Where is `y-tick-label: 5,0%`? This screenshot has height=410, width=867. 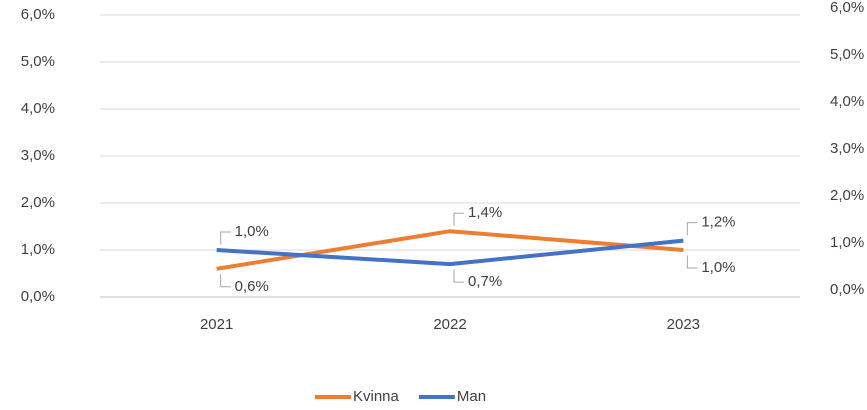
y-tick-label: 5,0% is located at coordinates (38, 61).